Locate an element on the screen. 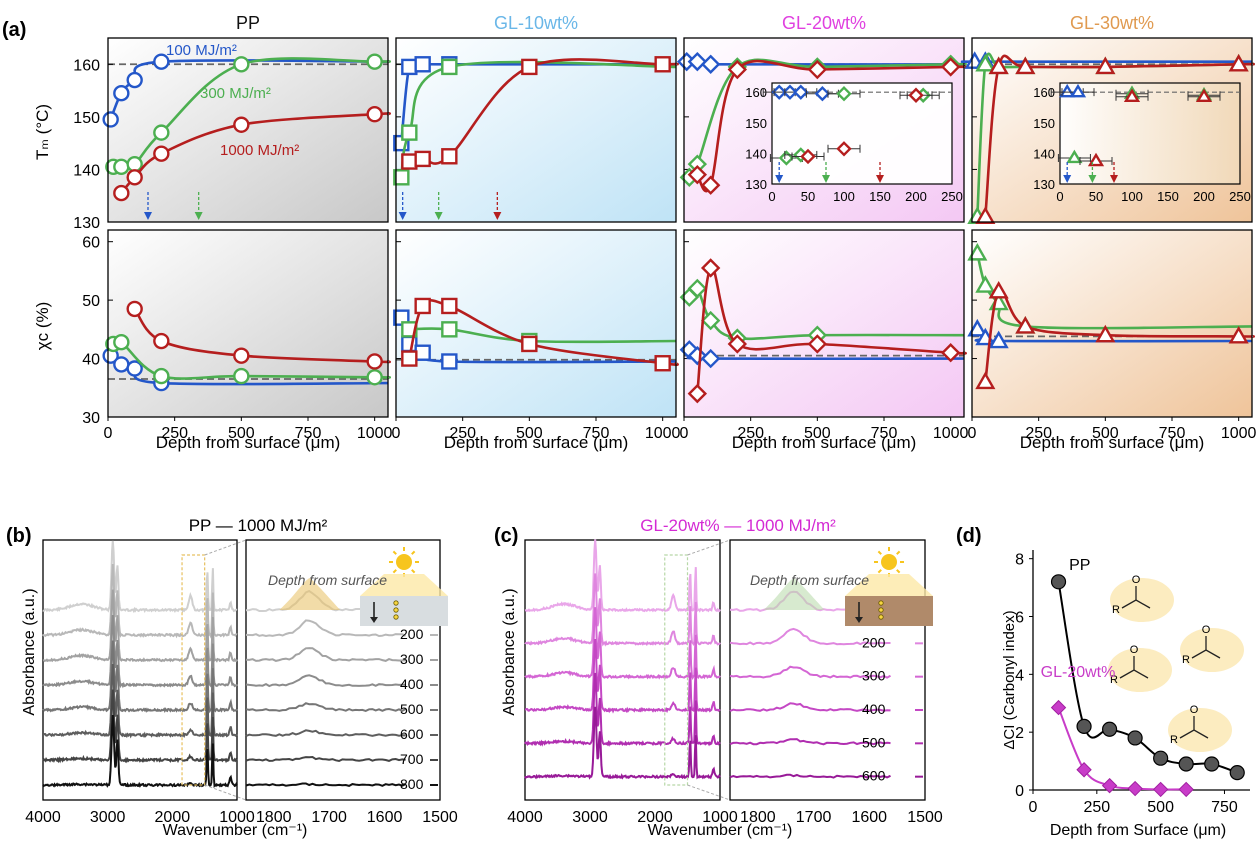 This screenshot has width=1257, height=841. carbonyl-structure-icon-4: OR is located at coordinates (1200, 728).